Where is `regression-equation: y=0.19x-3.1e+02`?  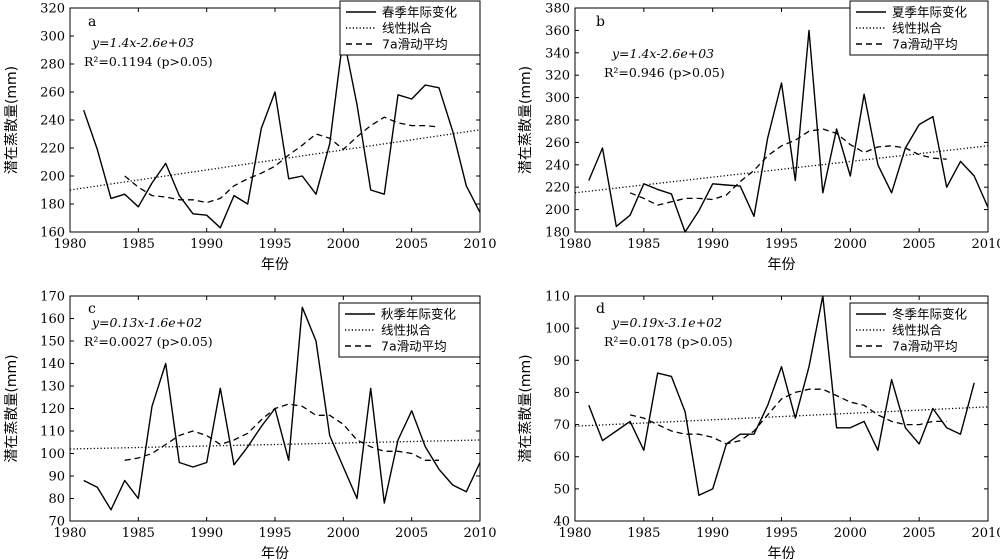 regression-equation: y=0.19x-3.1e+02 is located at coordinates (666, 322).